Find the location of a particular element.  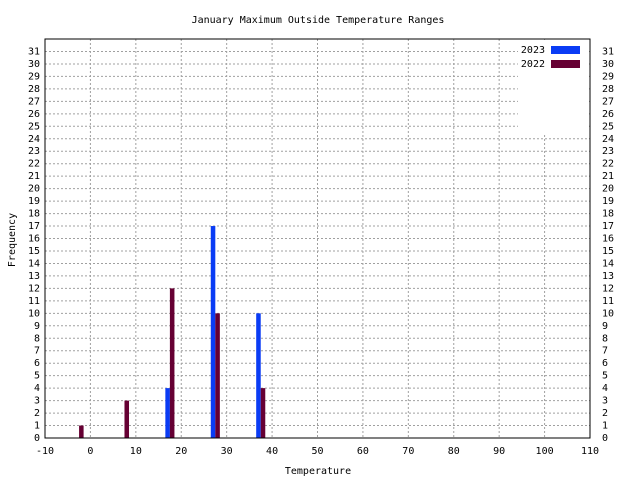

y-tick-label: 31 is located at coordinates (34, 51).